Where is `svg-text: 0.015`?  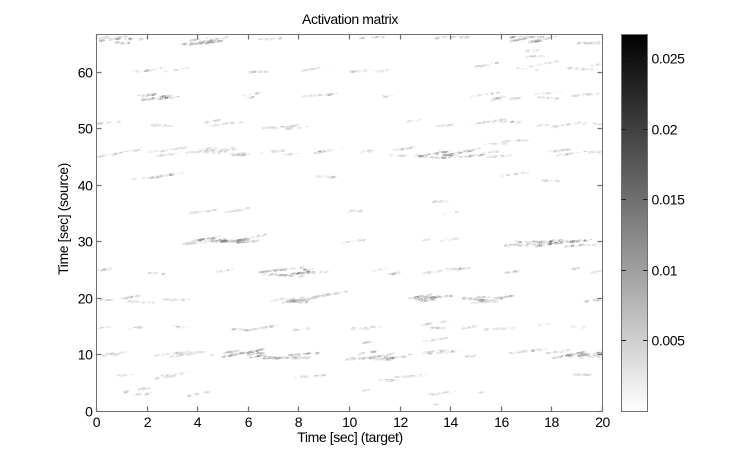 svg-text: 0.015 is located at coordinates (669, 200).